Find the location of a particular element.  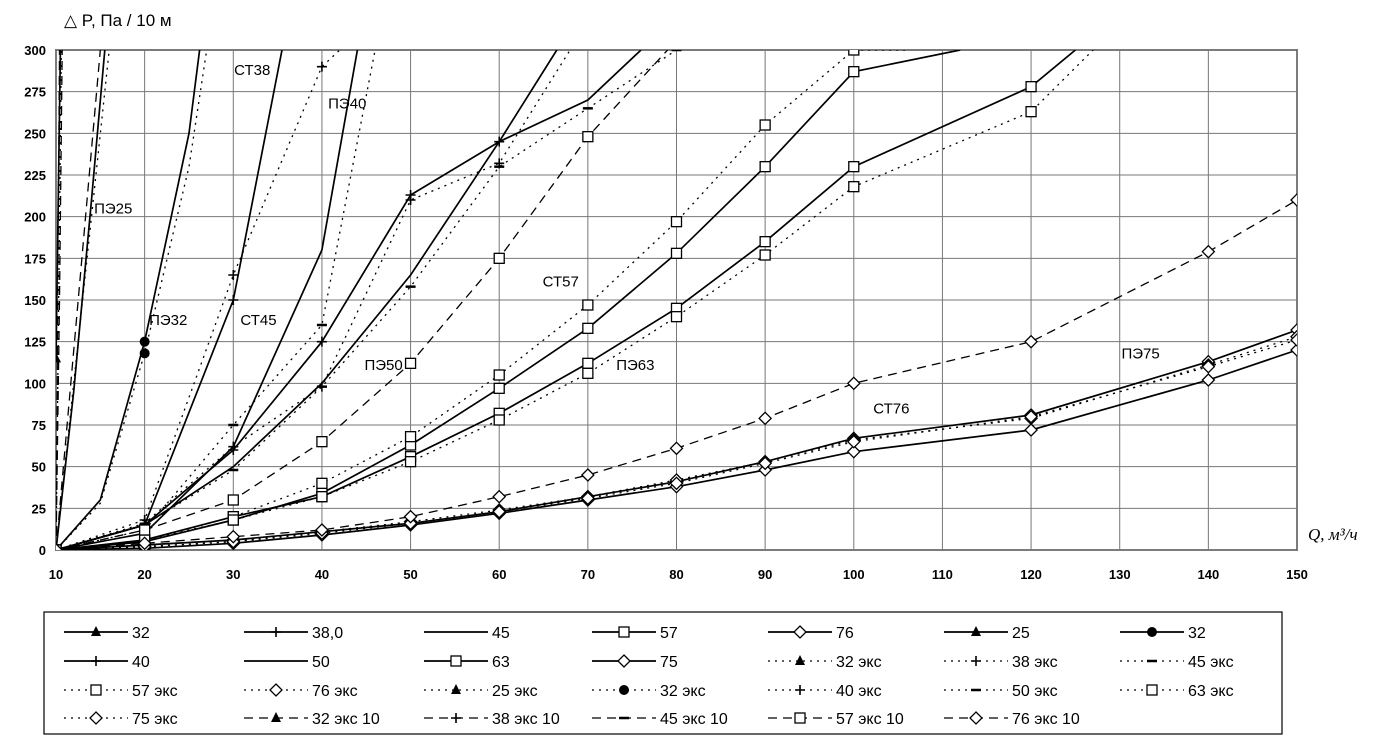

legend-item: 75 is located at coordinates (635, 662).